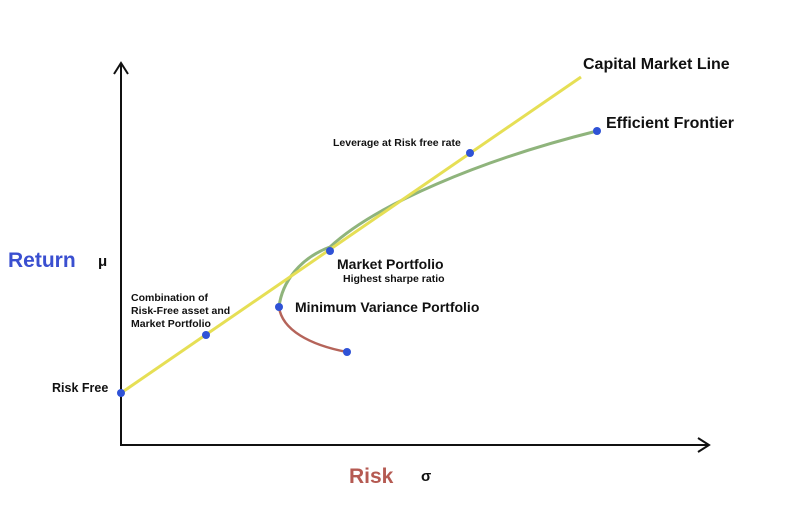 The height and width of the screenshot is (513, 795). Describe the element at coordinates (279, 307) in the screenshot. I see `minimum-variance-point` at that location.